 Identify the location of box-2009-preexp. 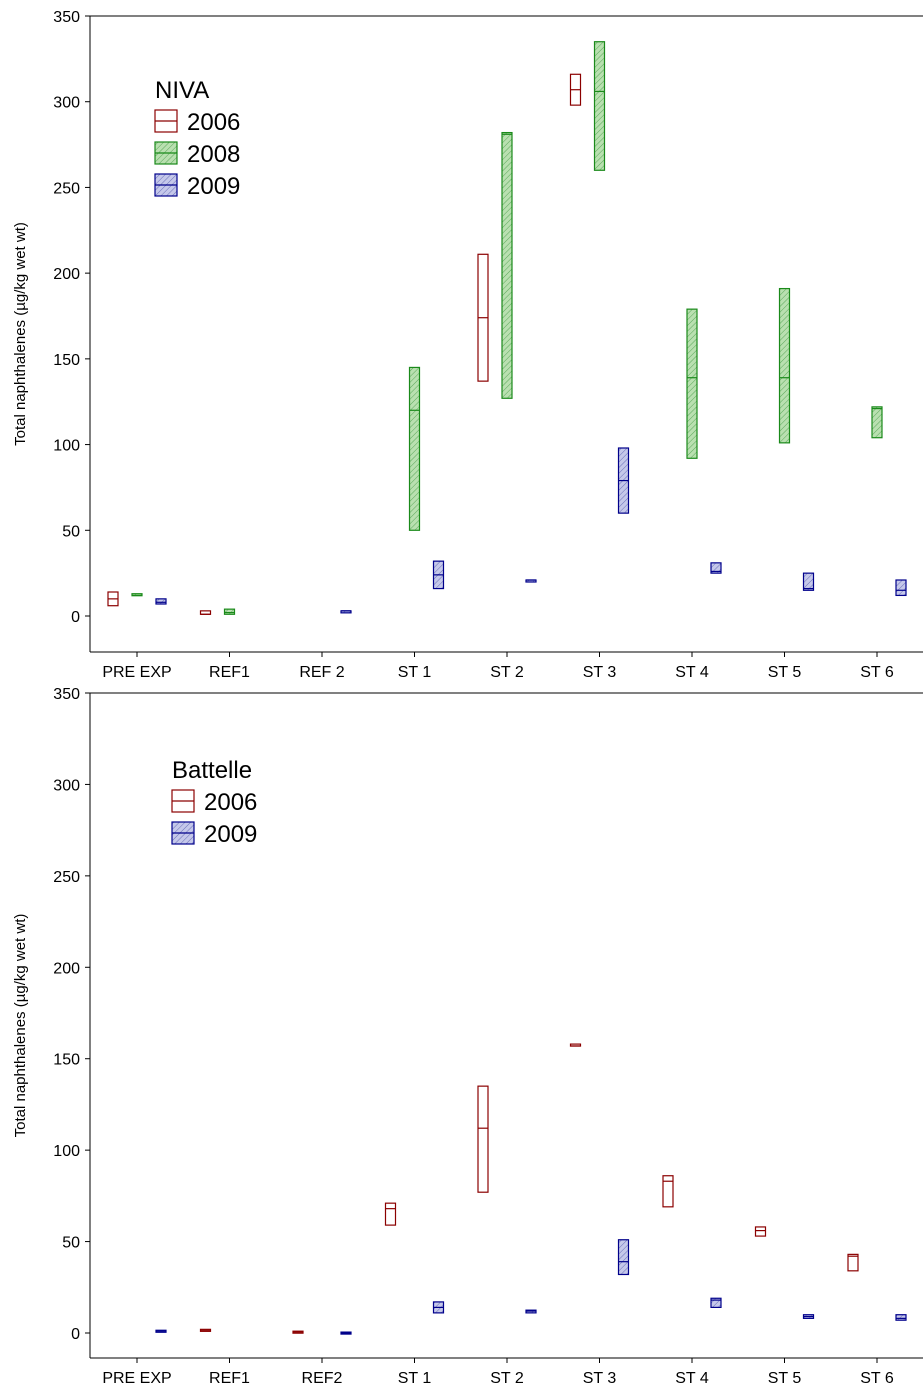
(161, 601).